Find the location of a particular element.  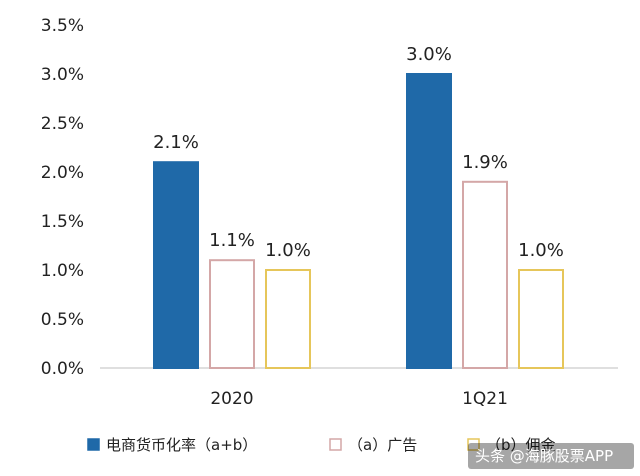

x-tick-label: 2020 is located at coordinates (231, 399).